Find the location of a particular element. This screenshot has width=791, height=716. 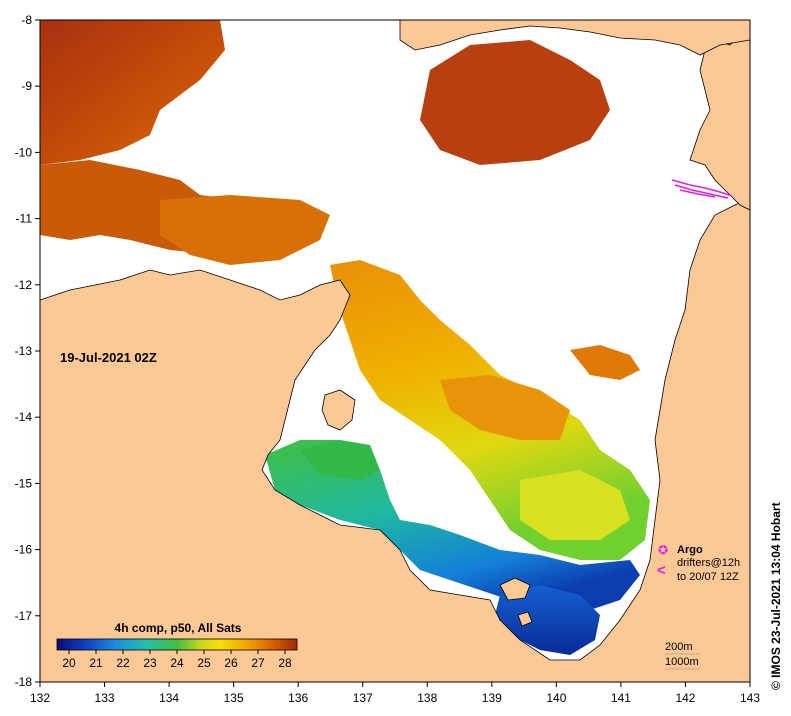

sst-field-south is located at coordinates (452, 525).